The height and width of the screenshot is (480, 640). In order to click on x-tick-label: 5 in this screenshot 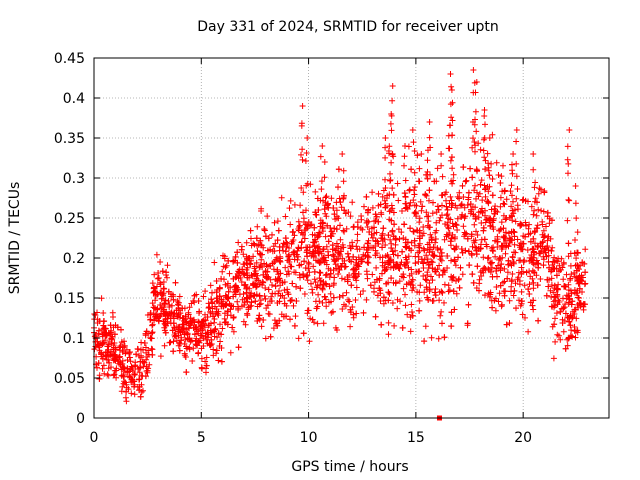, I will do `click(201, 438)`.